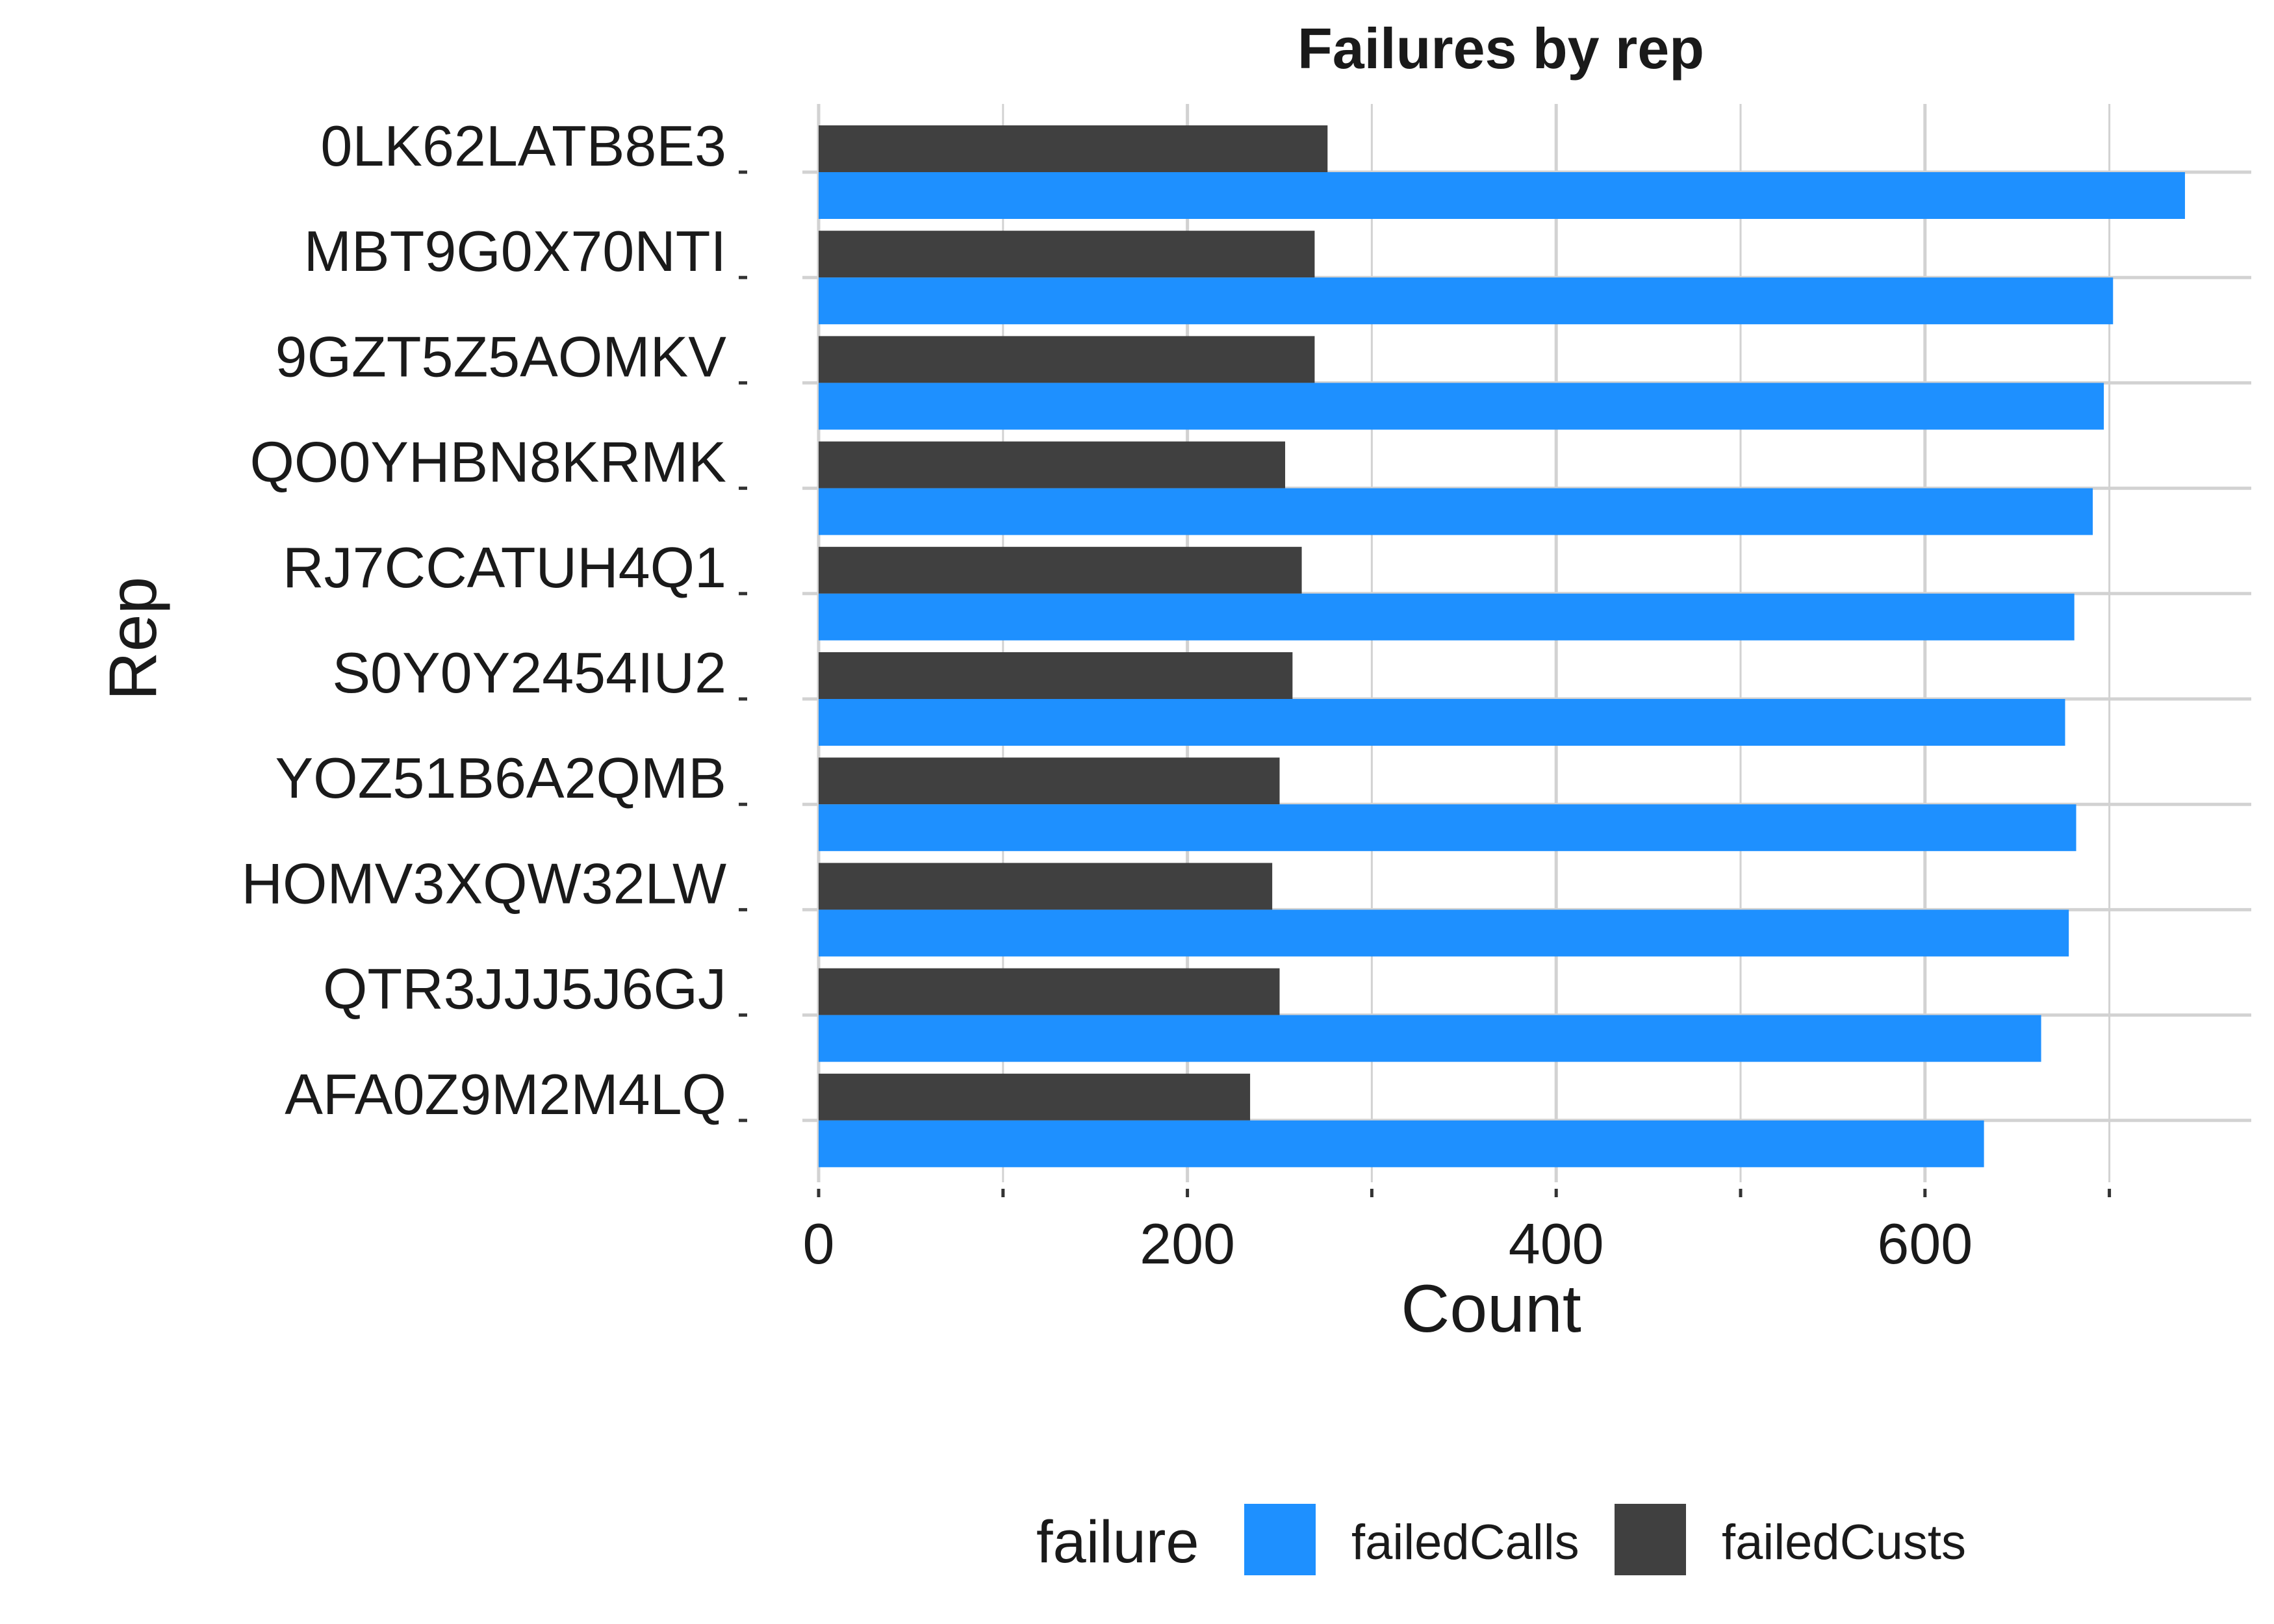 Image resolution: width=2274 pixels, height=1624 pixels. What do you see at coordinates (1844, 1542) in the screenshot?
I see `legend-label-failedCusts: failedCusts` at bounding box center [1844, 1542].